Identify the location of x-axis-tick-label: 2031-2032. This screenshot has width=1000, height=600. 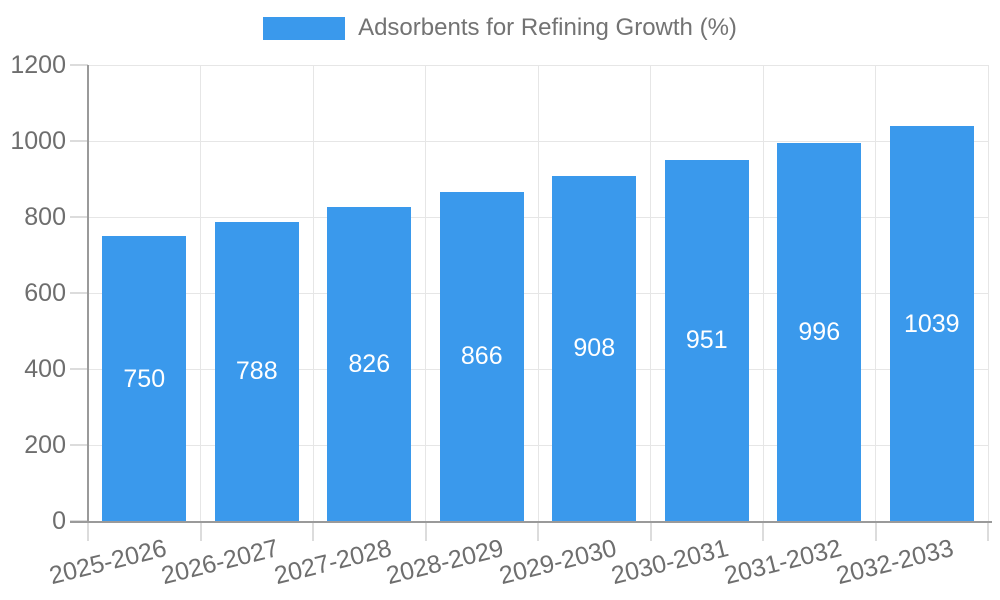
(783, 562).